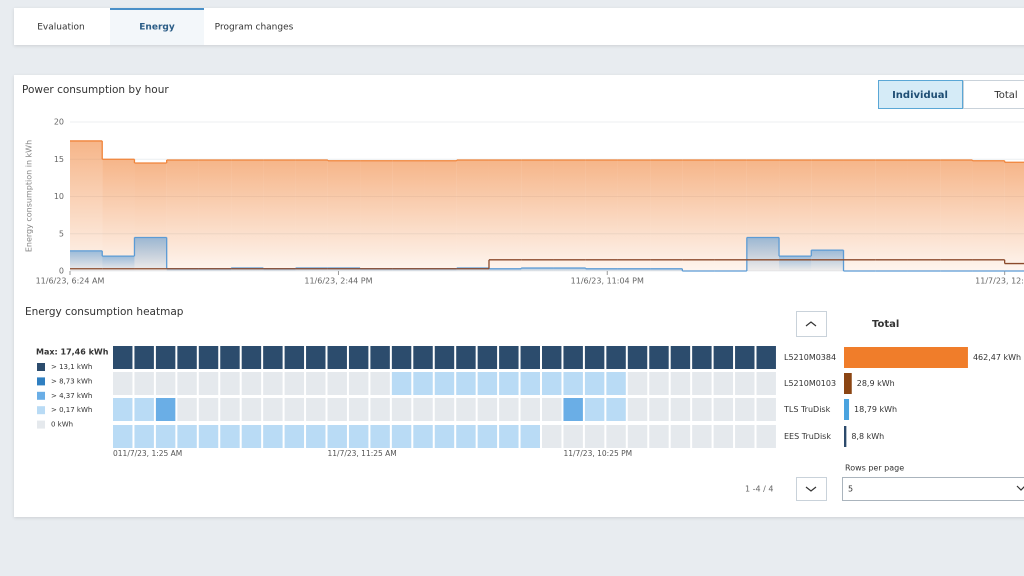 The height and width of the screenshot is (576, 1024). Describe the element at coordinates (759, 489) in the screenshot. I see `pagination-range: 1 -4 / 4` at that location.